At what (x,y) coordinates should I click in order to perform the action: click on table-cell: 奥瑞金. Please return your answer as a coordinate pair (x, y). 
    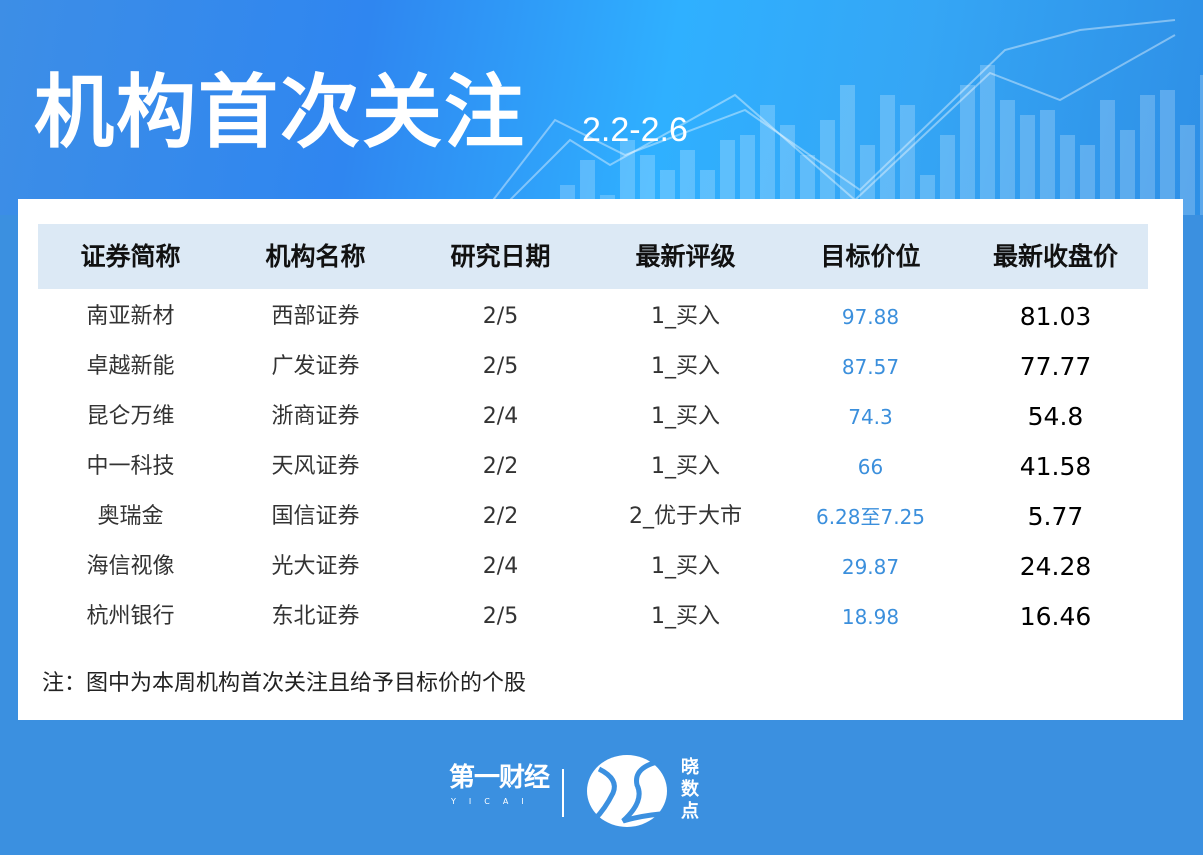
    Looking at the image, I should click on (130, 516).